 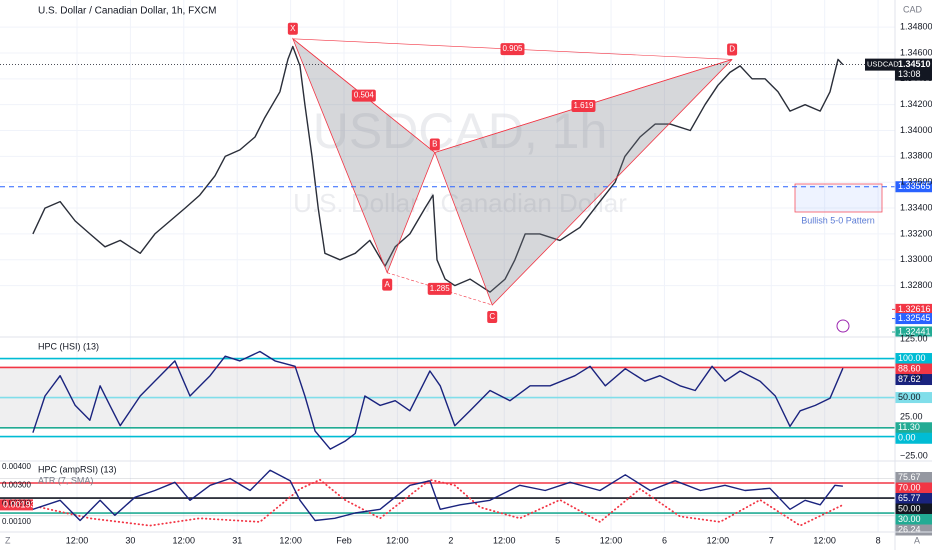 What do you see at coordinates (916, 207) in the screenshot?
I see `y-tick-label: 1.33400` at bounding box center [916, 207].